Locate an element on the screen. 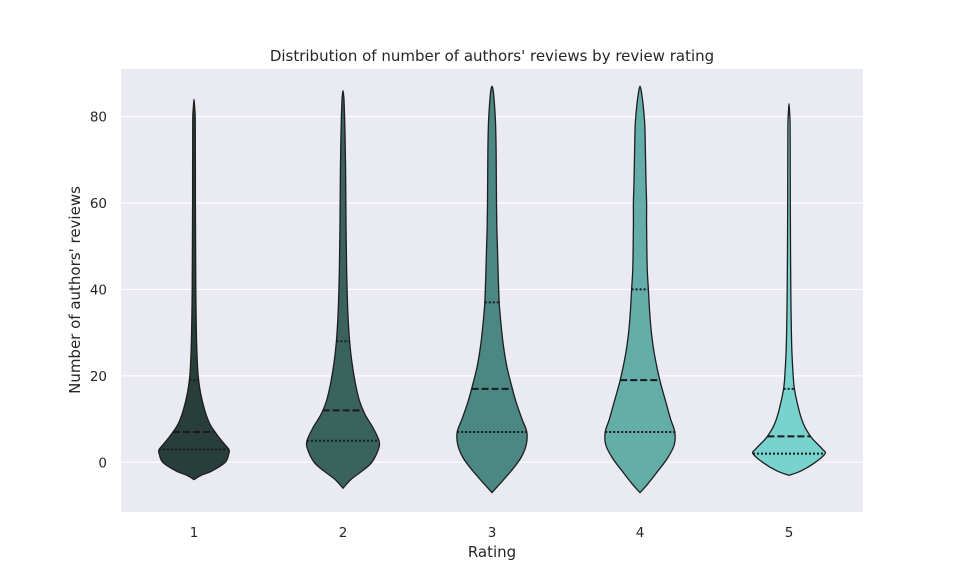 The image size is (960, 576). x-tick-label: 5 is located at coordinates (789, 533).